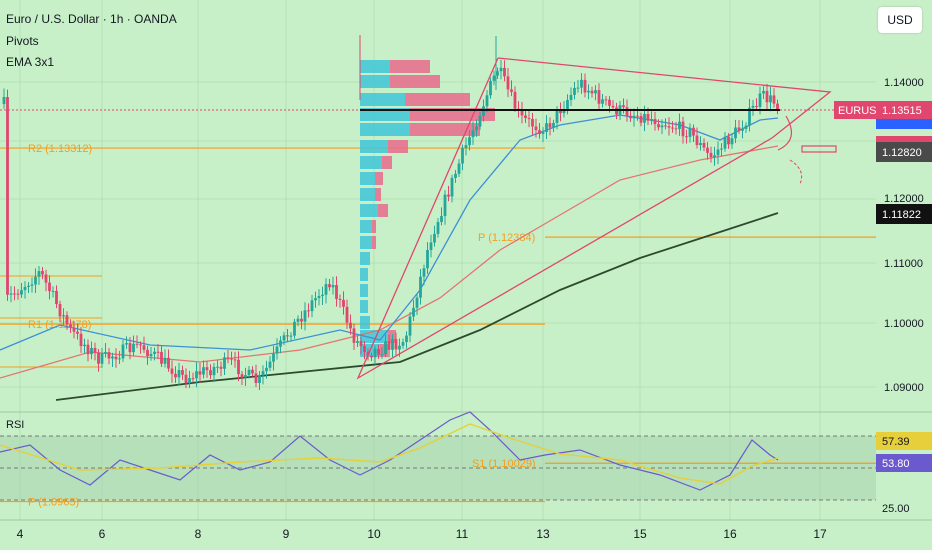 The image size is (932, 550). What do you see at coordinates (30, 62) in the screenshot?
I see `indicator-ema-label: EMA 3x1` at bounding box center [30, 62].